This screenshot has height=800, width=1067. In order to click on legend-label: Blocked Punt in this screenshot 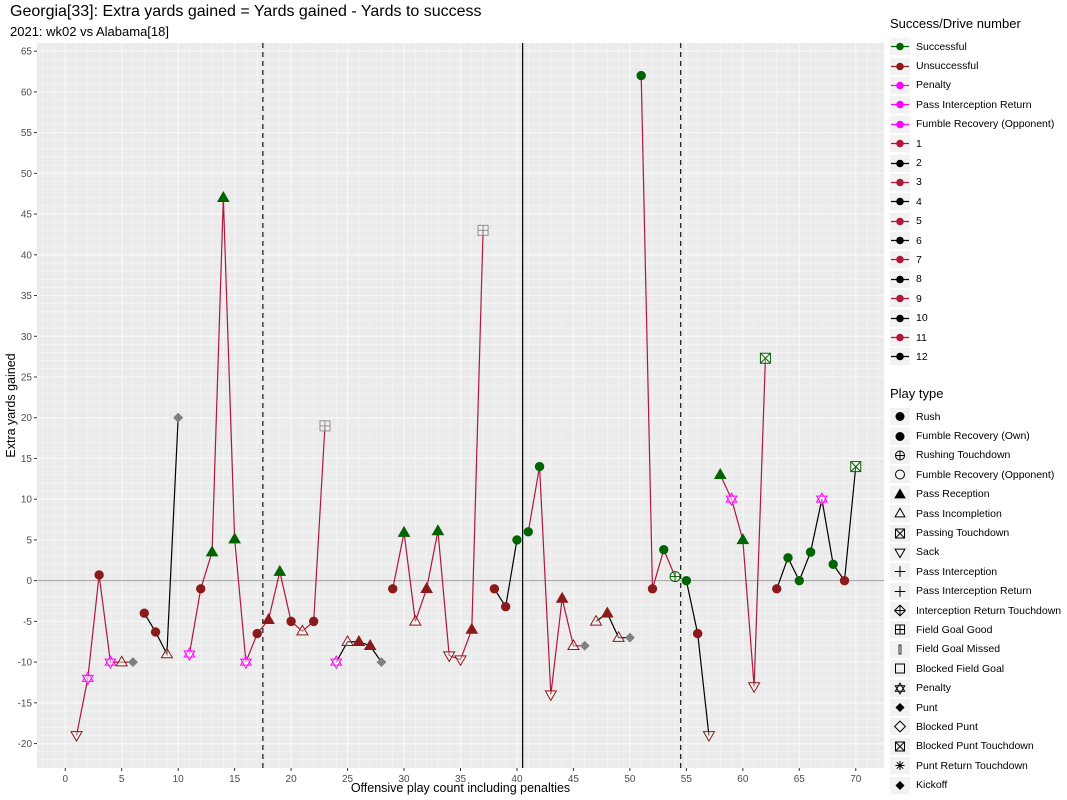, I will do `click(947, 726)`.